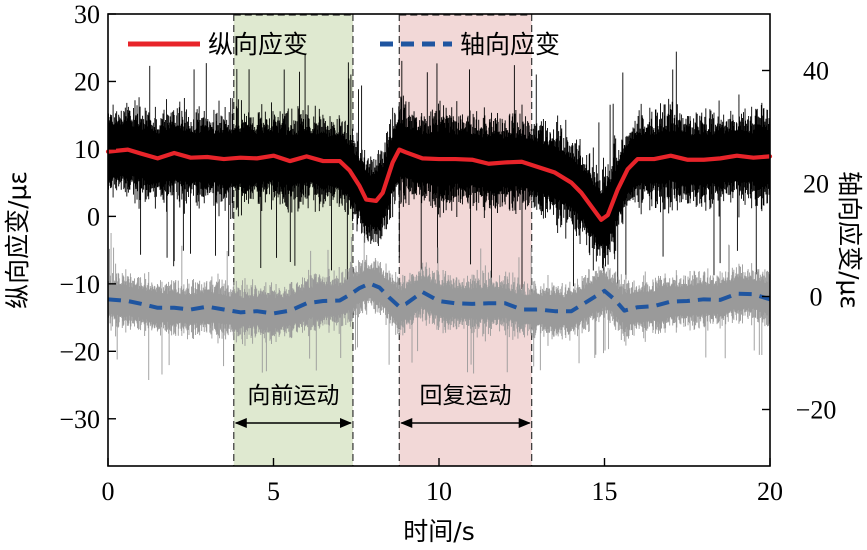 This screenshot has height=550, width=867. I want to click on region-label-2: 回复运动, so click(465, 396).